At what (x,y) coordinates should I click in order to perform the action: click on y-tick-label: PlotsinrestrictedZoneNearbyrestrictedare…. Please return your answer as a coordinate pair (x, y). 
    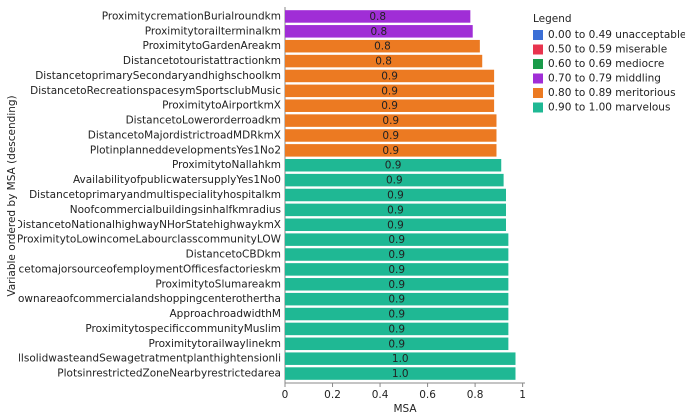
    Looking at the image, I should click on (169, 374).